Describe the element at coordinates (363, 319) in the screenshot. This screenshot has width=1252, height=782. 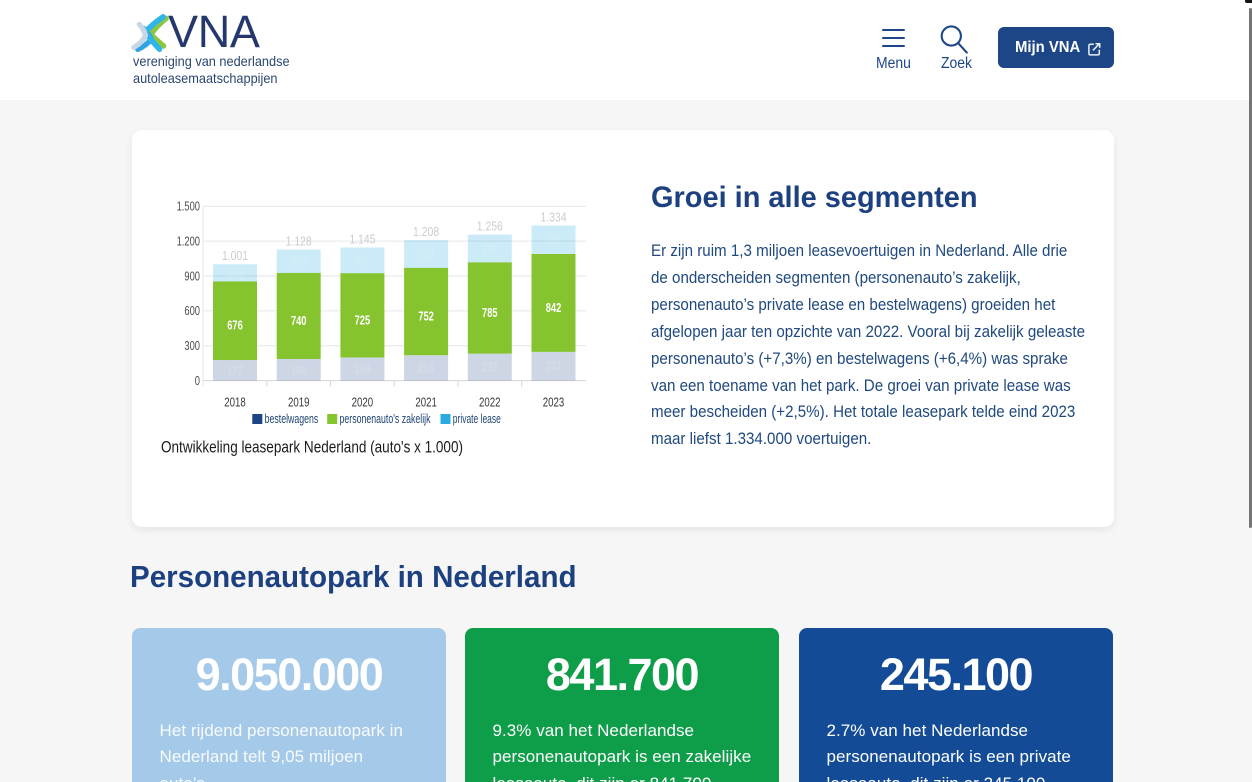
I see `svg-text: 725` at that location.